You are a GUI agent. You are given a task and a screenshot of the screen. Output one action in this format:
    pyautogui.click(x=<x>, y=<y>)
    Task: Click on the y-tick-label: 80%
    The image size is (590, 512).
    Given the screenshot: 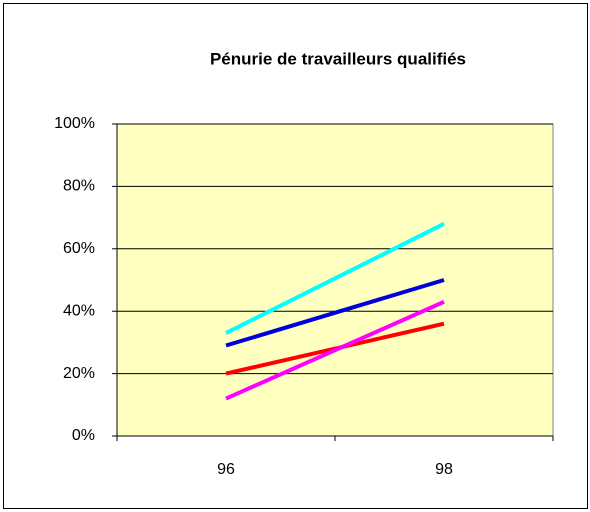 What is the action you would take?
    pyautogui.click(x=79, y=186)
    